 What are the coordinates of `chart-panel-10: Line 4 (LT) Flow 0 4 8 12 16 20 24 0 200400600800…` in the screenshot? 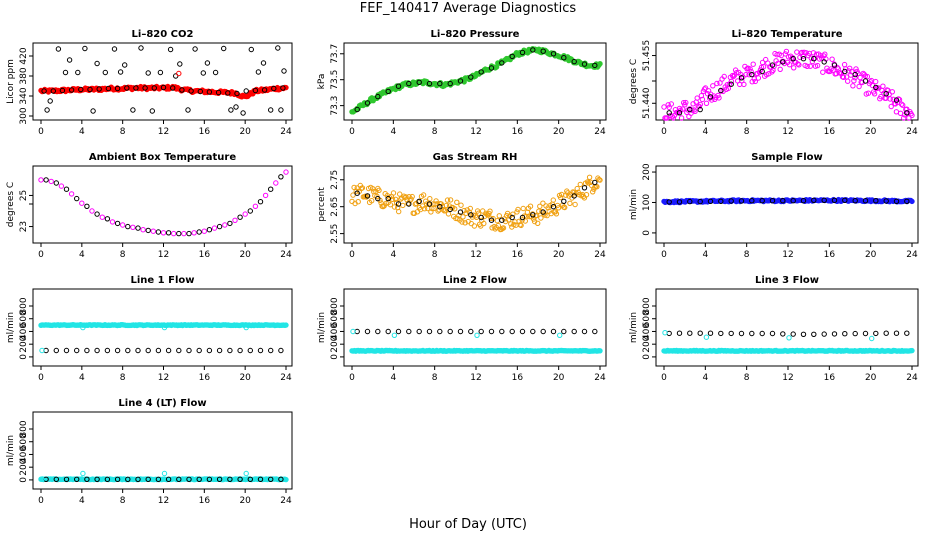 It's located at (149, 452).